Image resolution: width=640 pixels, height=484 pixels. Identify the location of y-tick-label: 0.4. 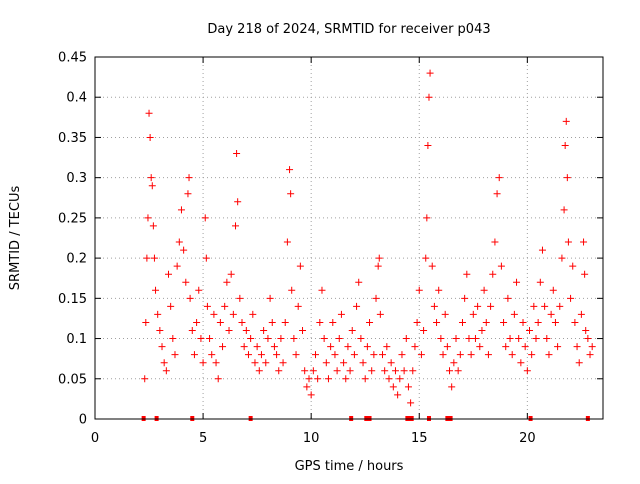
(76, 98).